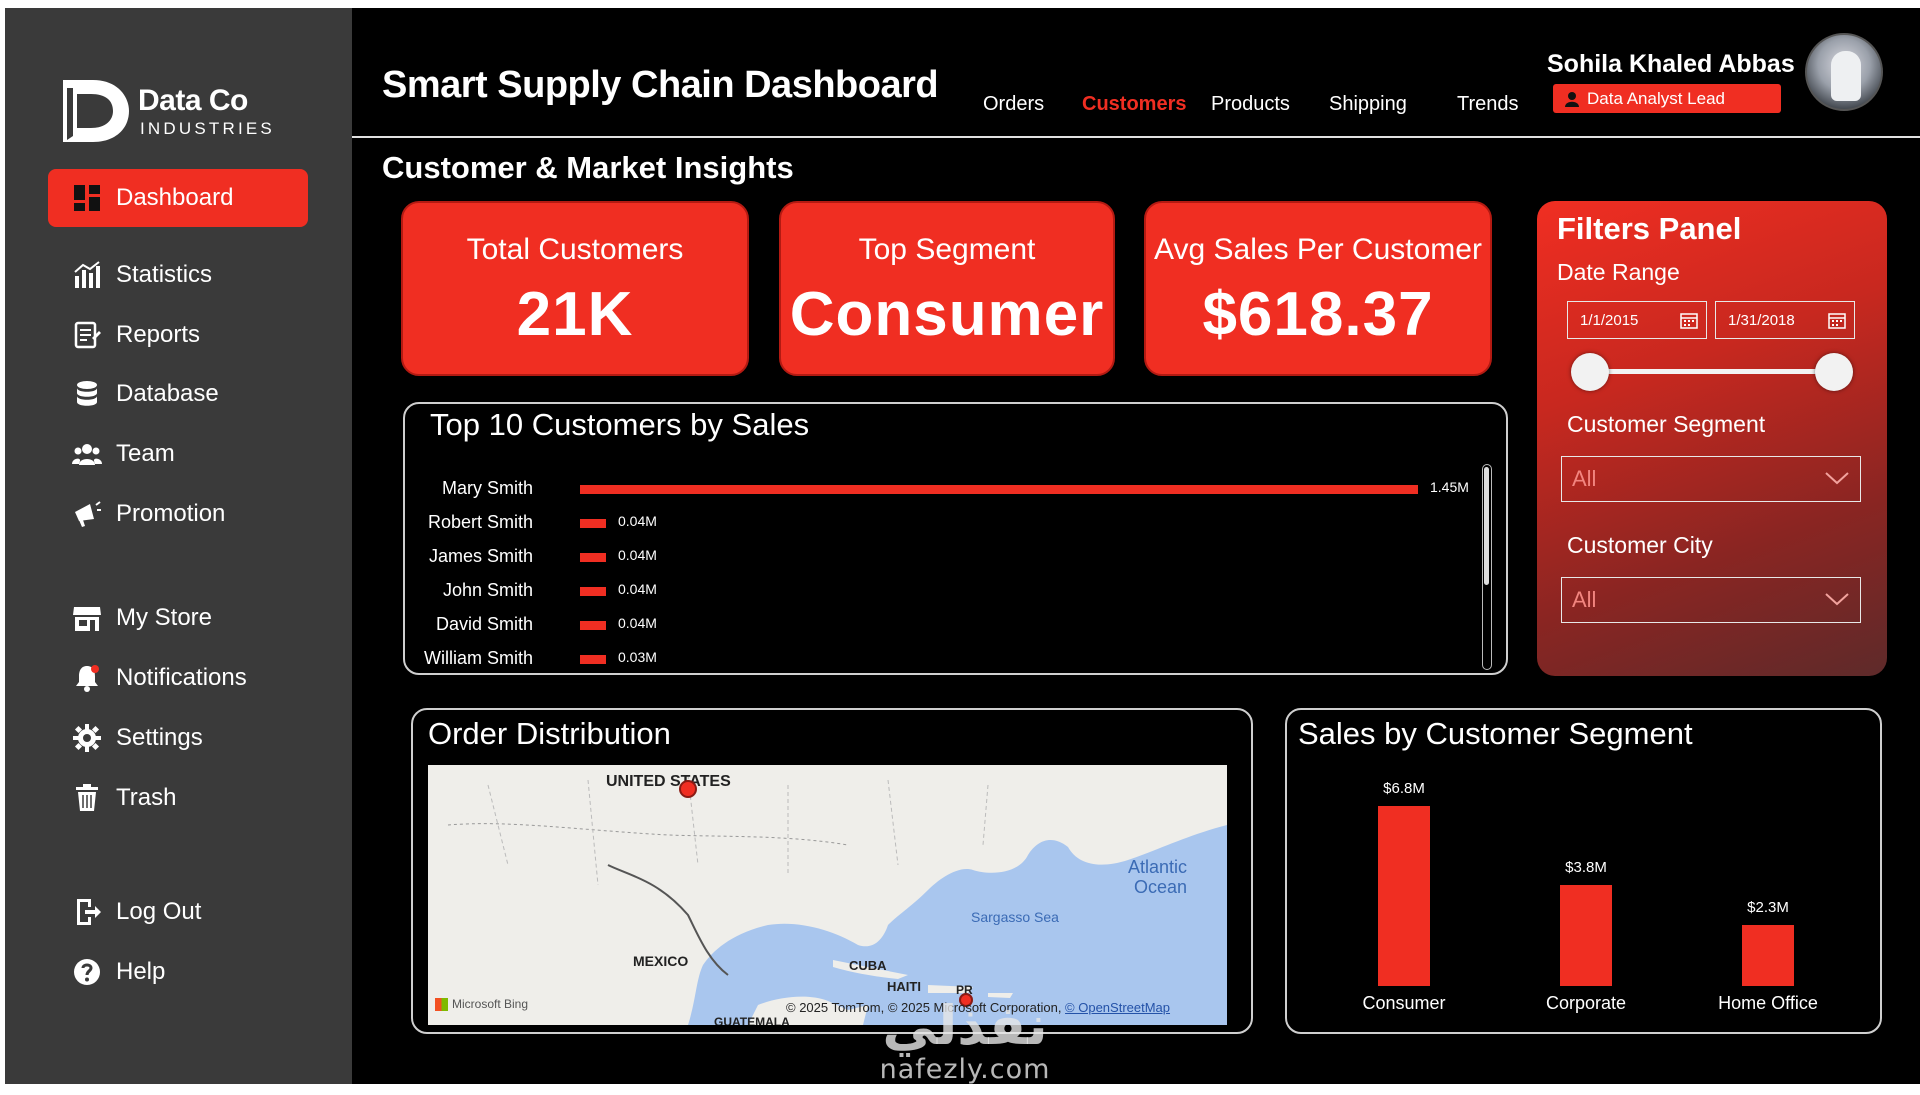 Image resolution: width=1920 pixels, height=1095 pixels. I want to click on dashboard-icon, so click(87, 198).